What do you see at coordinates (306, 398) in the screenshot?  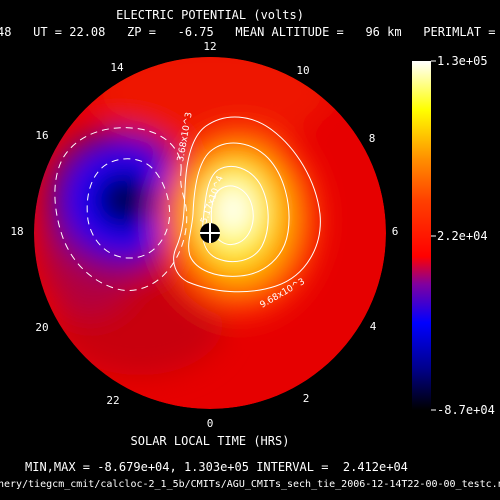 I see `tick-label-2: 2` at bounding box center [306, 398].